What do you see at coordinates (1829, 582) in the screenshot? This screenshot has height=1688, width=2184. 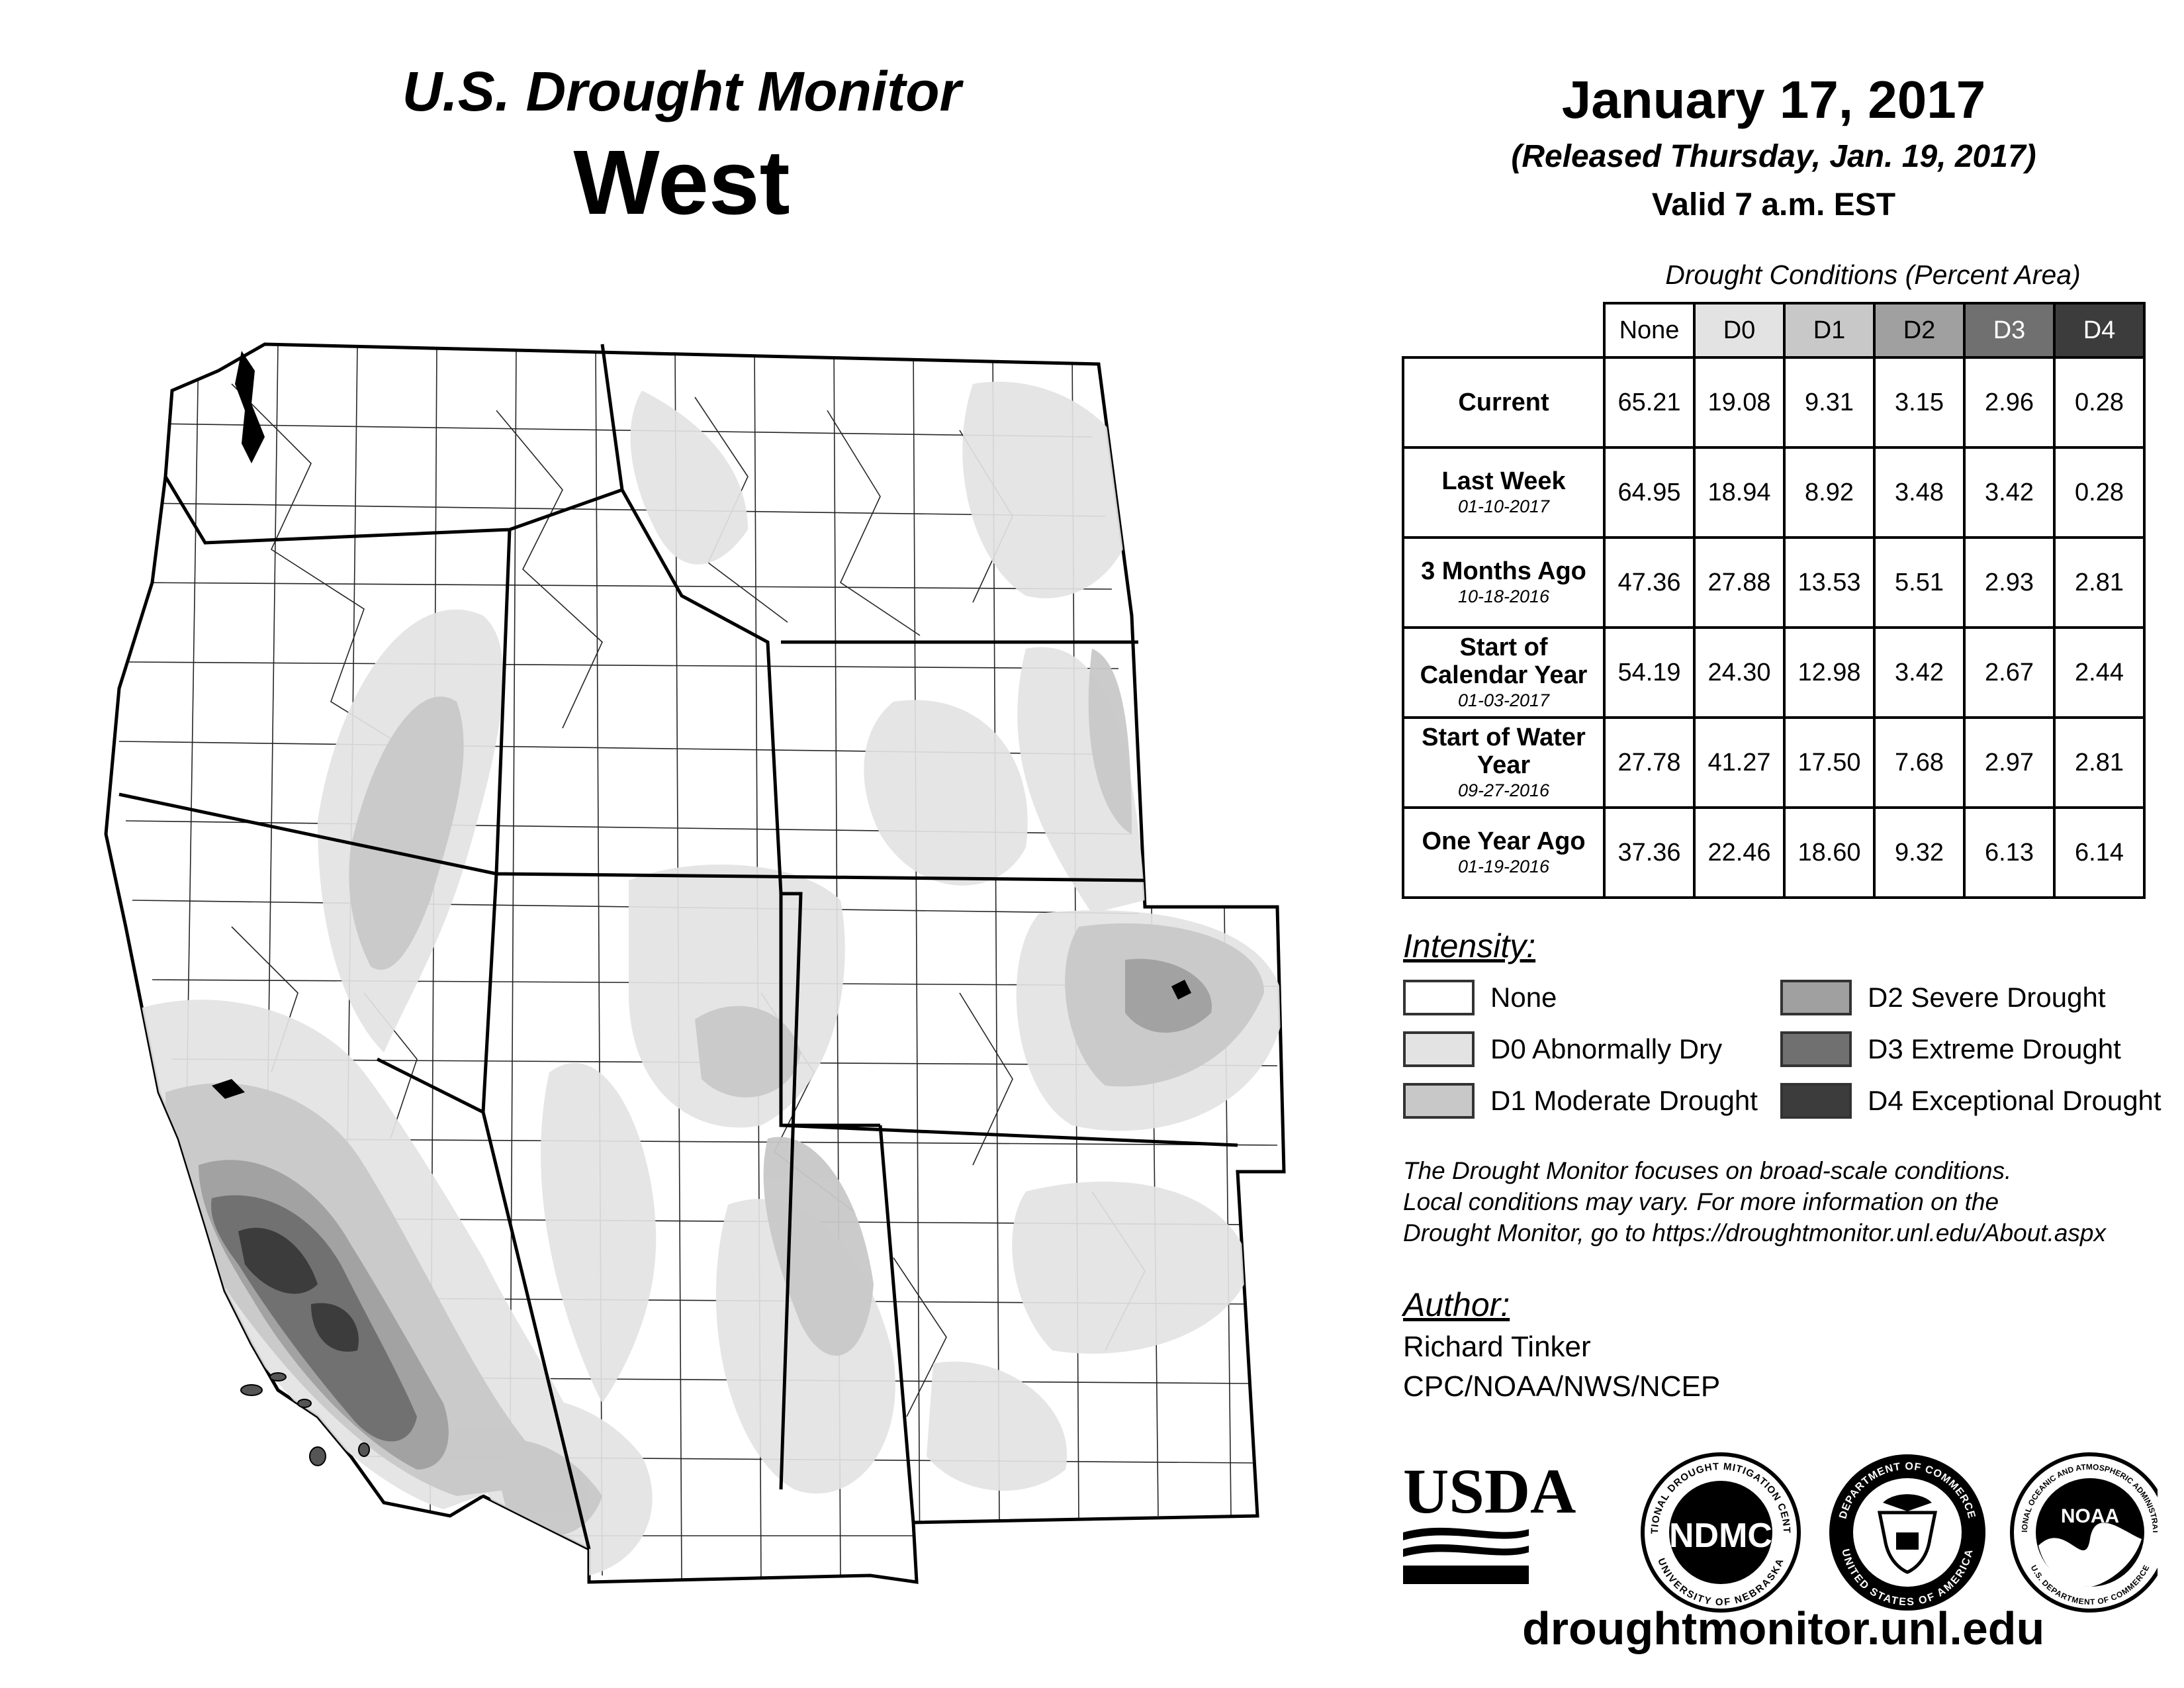 I see `table-cell: 13.53` at bounding box center [1829, 582].